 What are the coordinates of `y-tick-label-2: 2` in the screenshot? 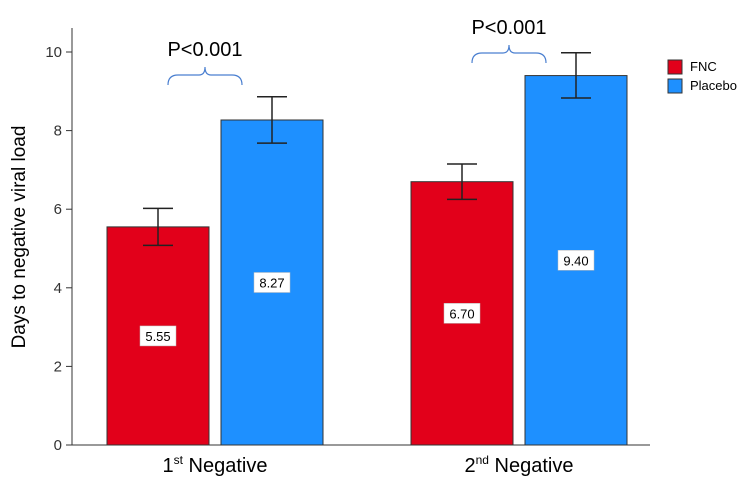 It's located at (58, 366).